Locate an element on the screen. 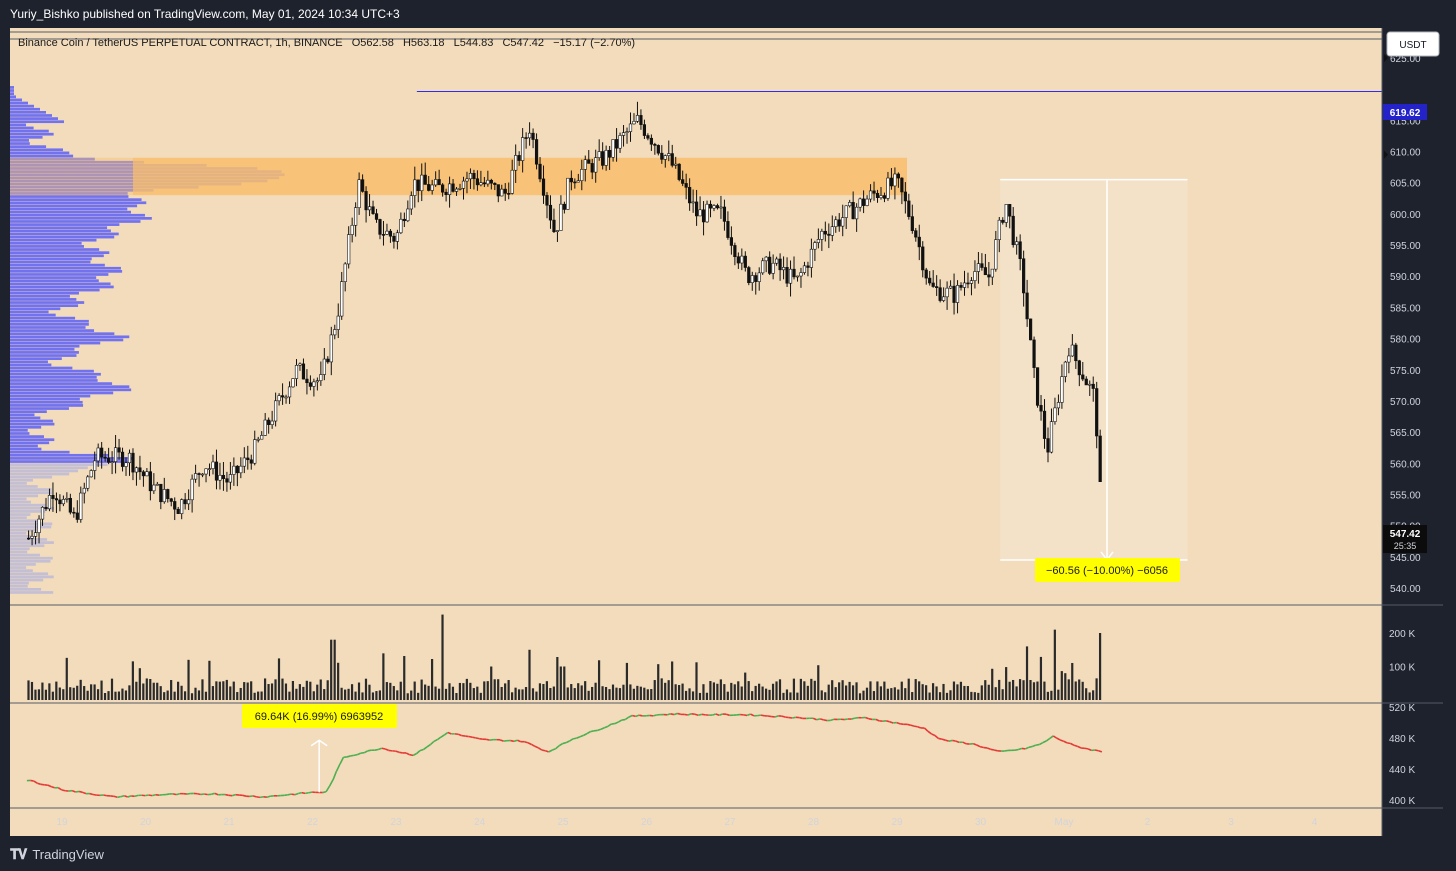  obv-callout-box is located at coordinates (319, 716).